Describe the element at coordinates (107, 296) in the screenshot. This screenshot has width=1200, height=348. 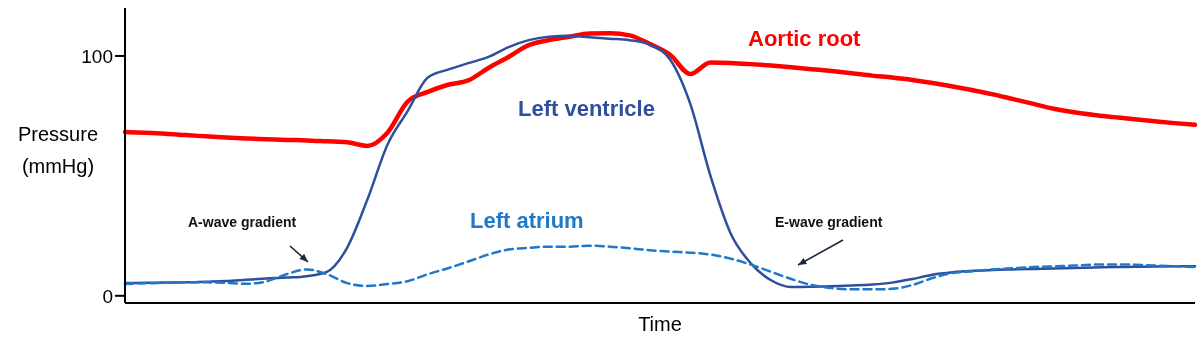
I see `y-tick-label: 0` at that location.